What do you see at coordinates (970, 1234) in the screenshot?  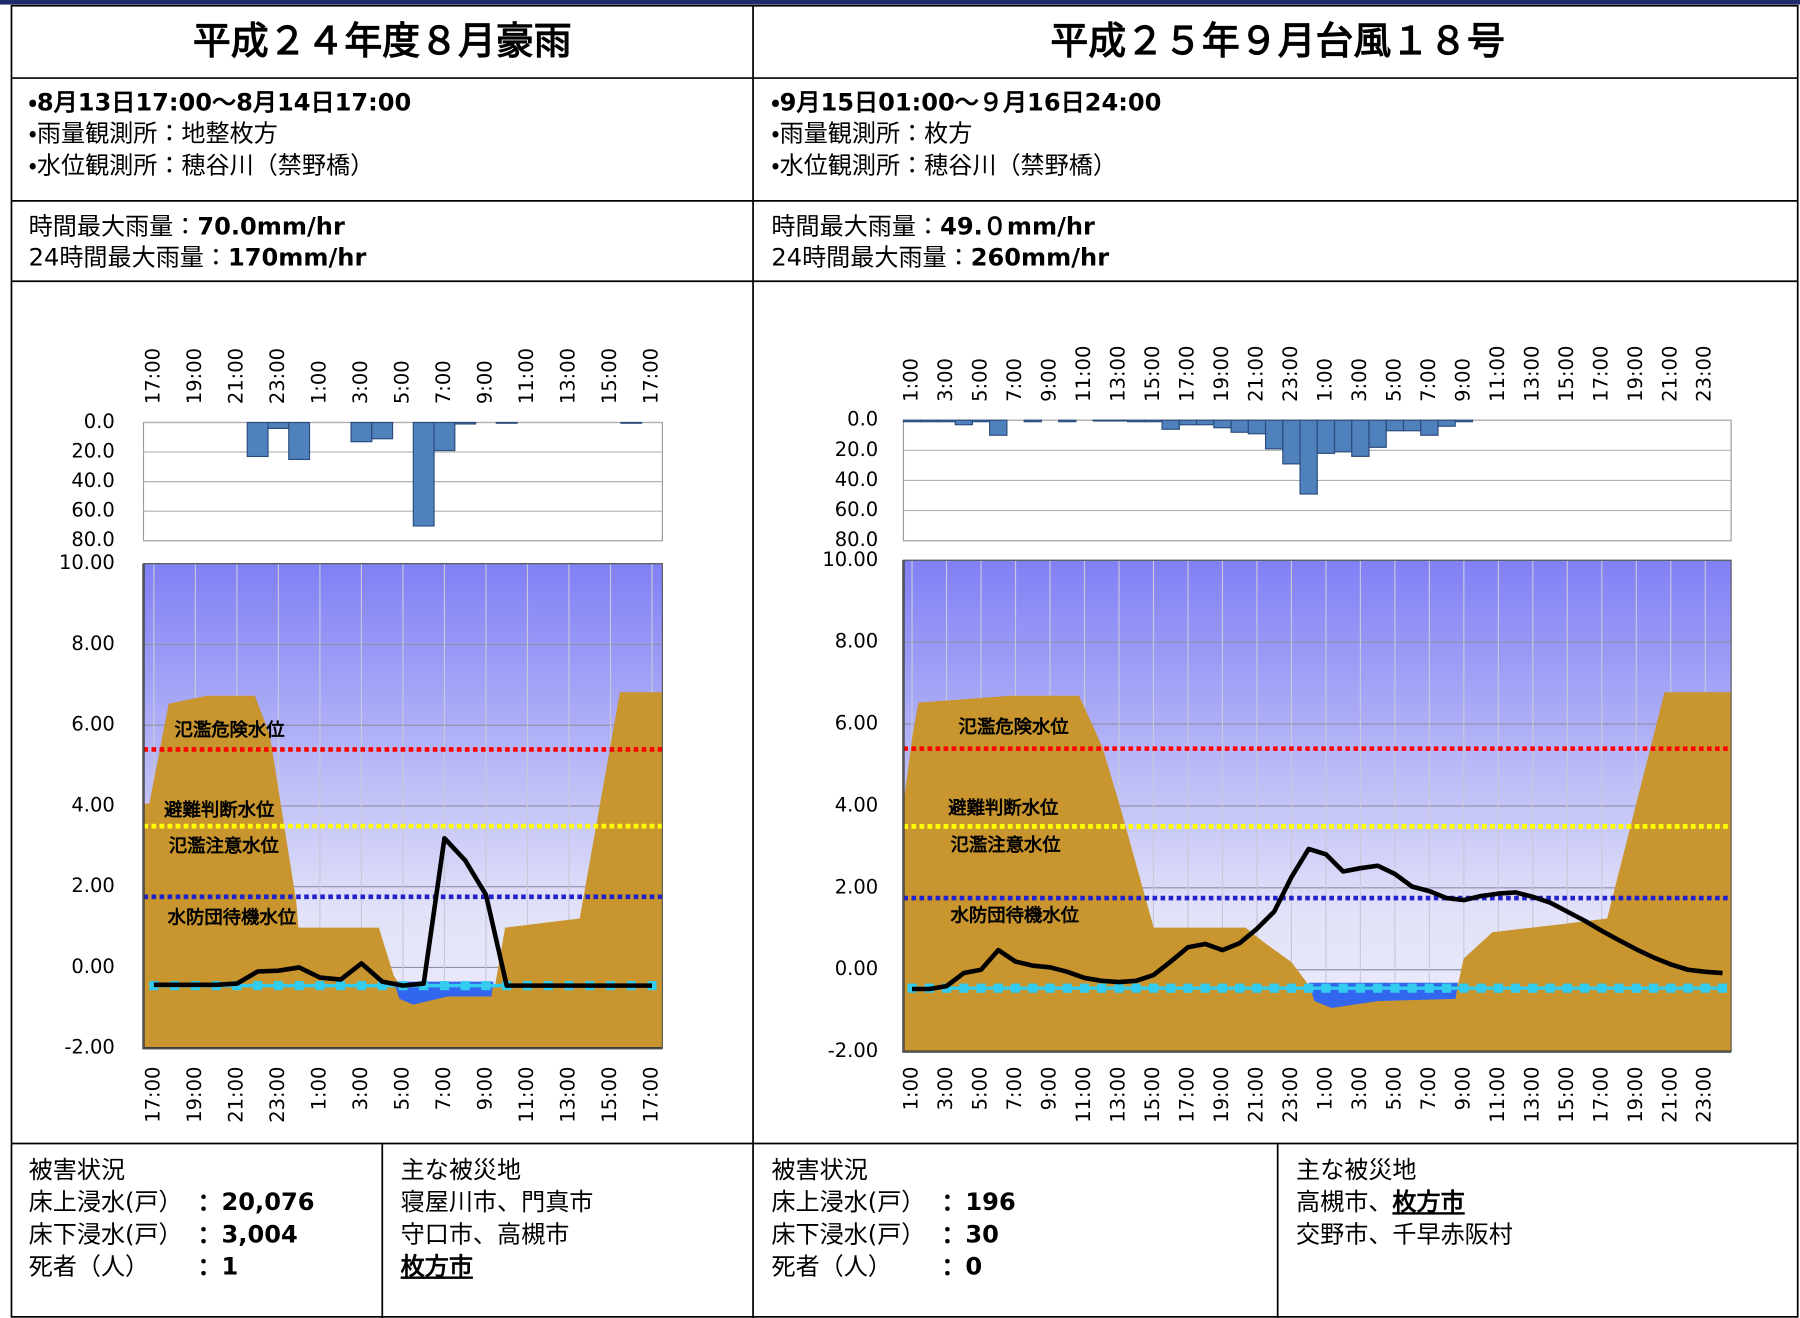 I see `damage-value: ：30` at bounding box center [970, 1234].